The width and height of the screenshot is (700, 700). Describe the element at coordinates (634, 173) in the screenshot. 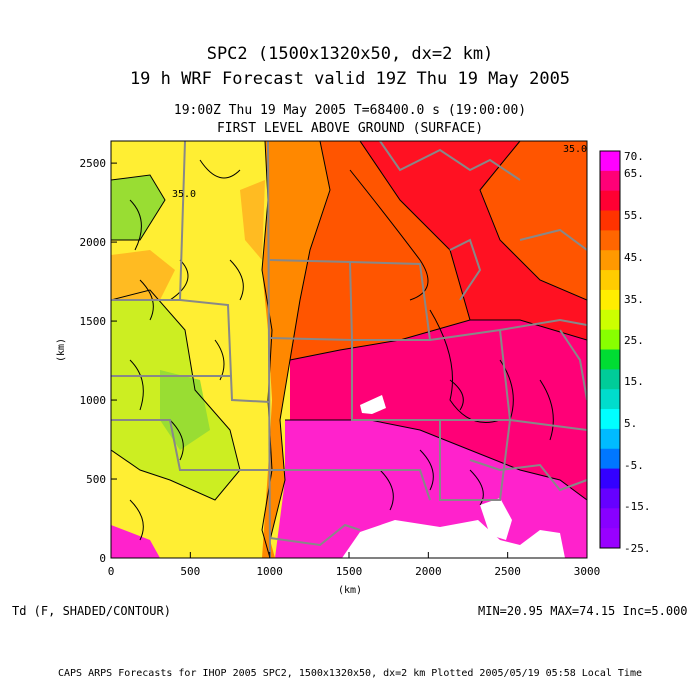

I see `colorbar-label: 65.` at that location.